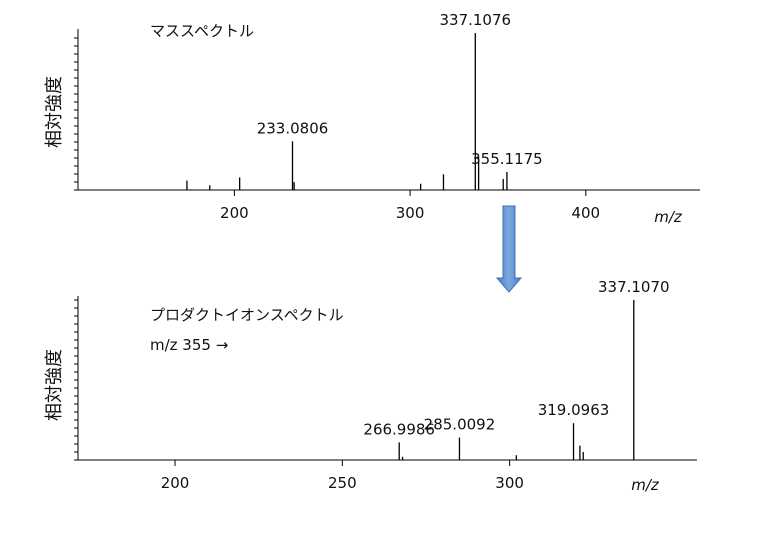 This screenshot has height=540, width=762. What do you see at coordinates (509, 249) in the screenshot?
I see `flow-arrow` at bounding box center [509, 249].